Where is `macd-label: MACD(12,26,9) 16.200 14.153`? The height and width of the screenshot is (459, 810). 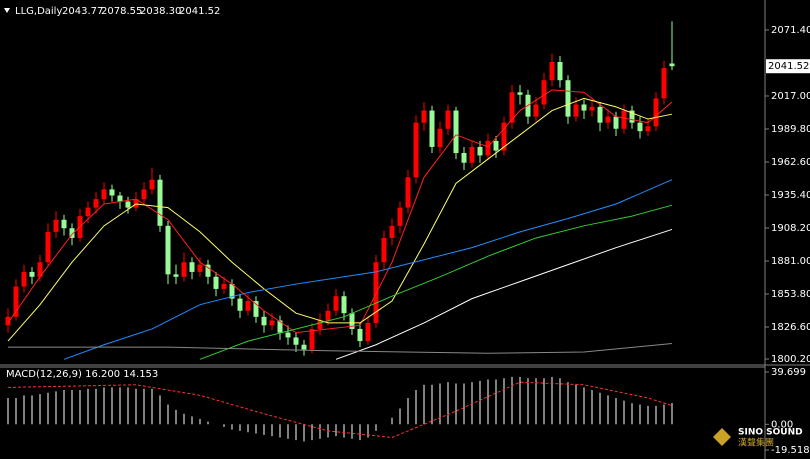 macd-label: MACD(12,26,9) 16.200 14.153 is located at coordinates (82, 374).